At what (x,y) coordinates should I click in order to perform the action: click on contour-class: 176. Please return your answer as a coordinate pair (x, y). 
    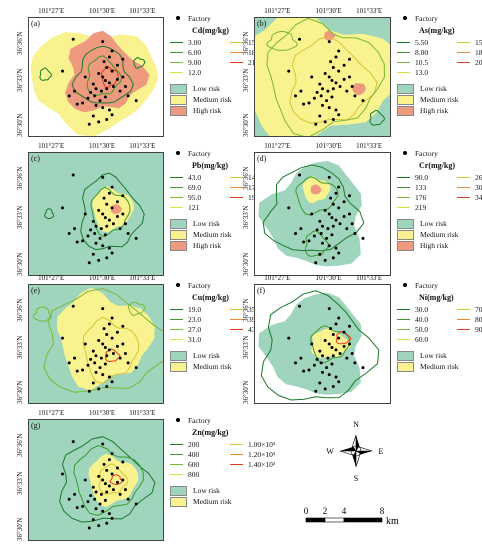
    Looking at the image, I should click on (427, 197).